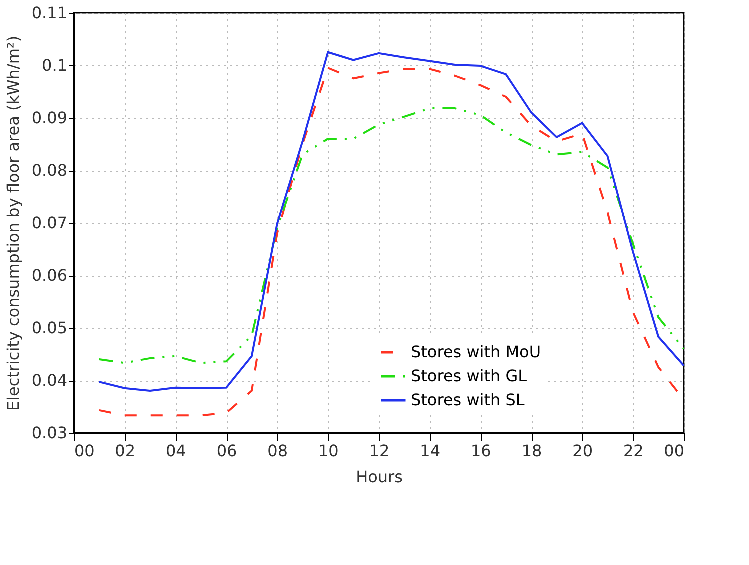 This screenshot has height=565, width=749. I want to click on y-tick-label: 0.04, so click(50, 380).